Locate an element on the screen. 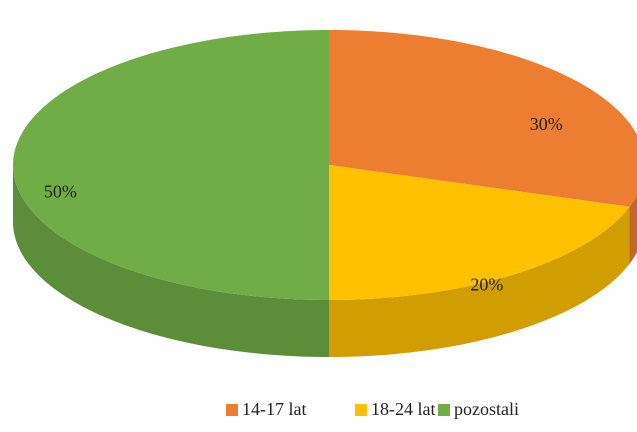 This screenshot has height=432, width=637. slice-top is located at coordinates (479, 232).